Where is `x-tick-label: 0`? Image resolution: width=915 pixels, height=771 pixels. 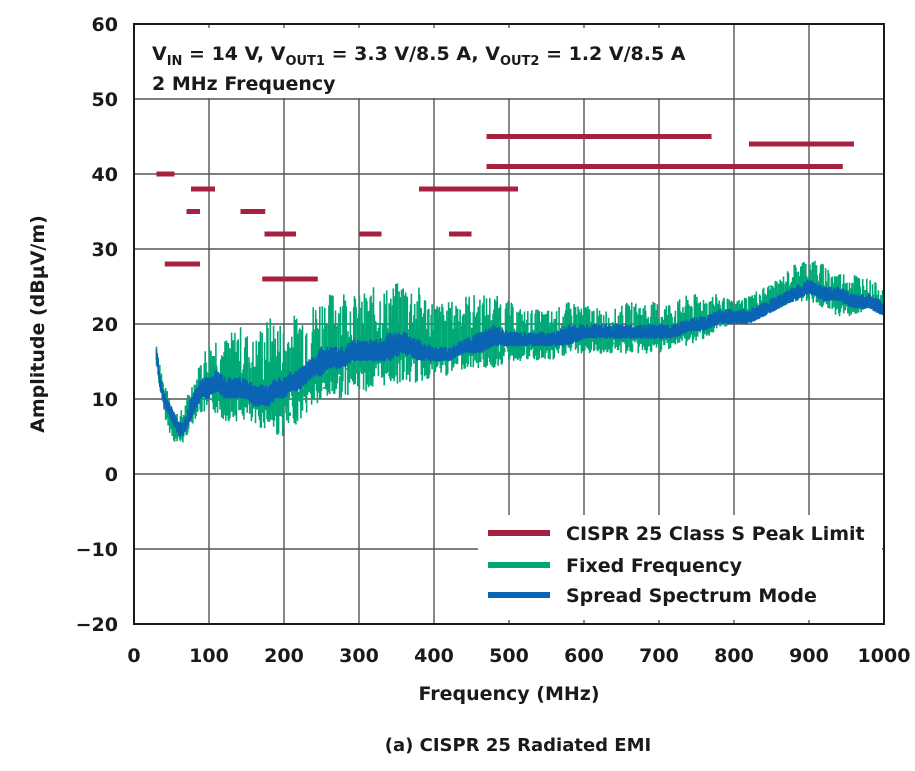
x-tick-label: 0 is located at coordinates (133, 656).